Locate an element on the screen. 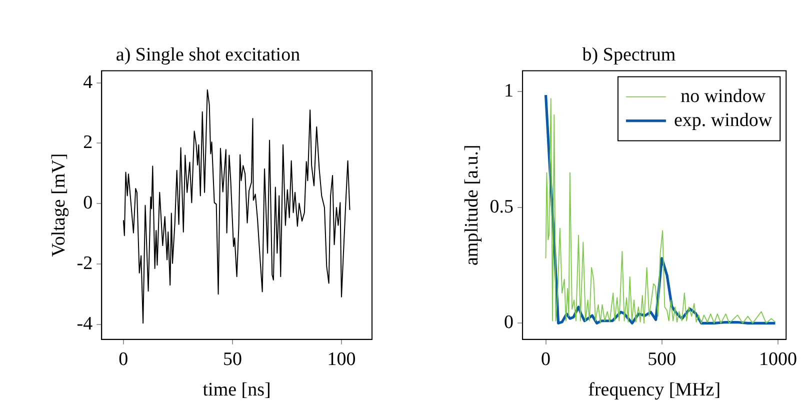 The width and height of the screenshot is (801, 409). x-tick-label: 500 is located at coordinates (662, 359).